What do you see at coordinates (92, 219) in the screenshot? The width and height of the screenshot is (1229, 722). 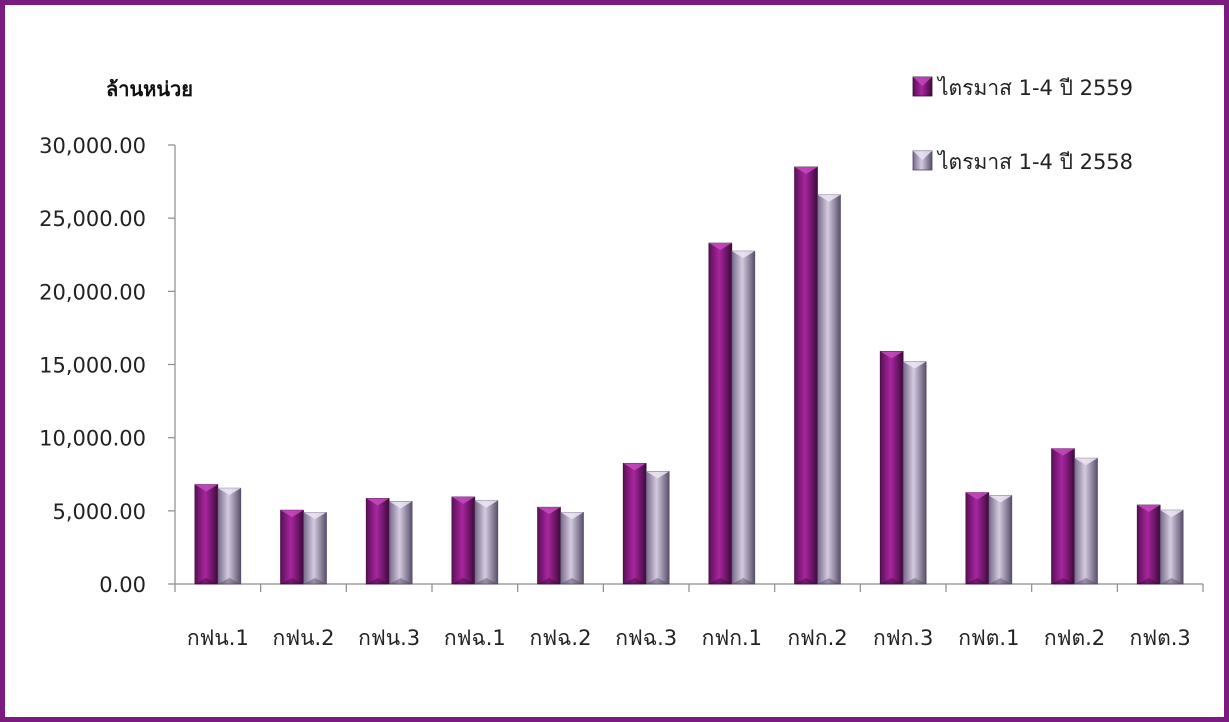 I see `y-tick-label: 25,000.00` at bounding box center [92, 219].